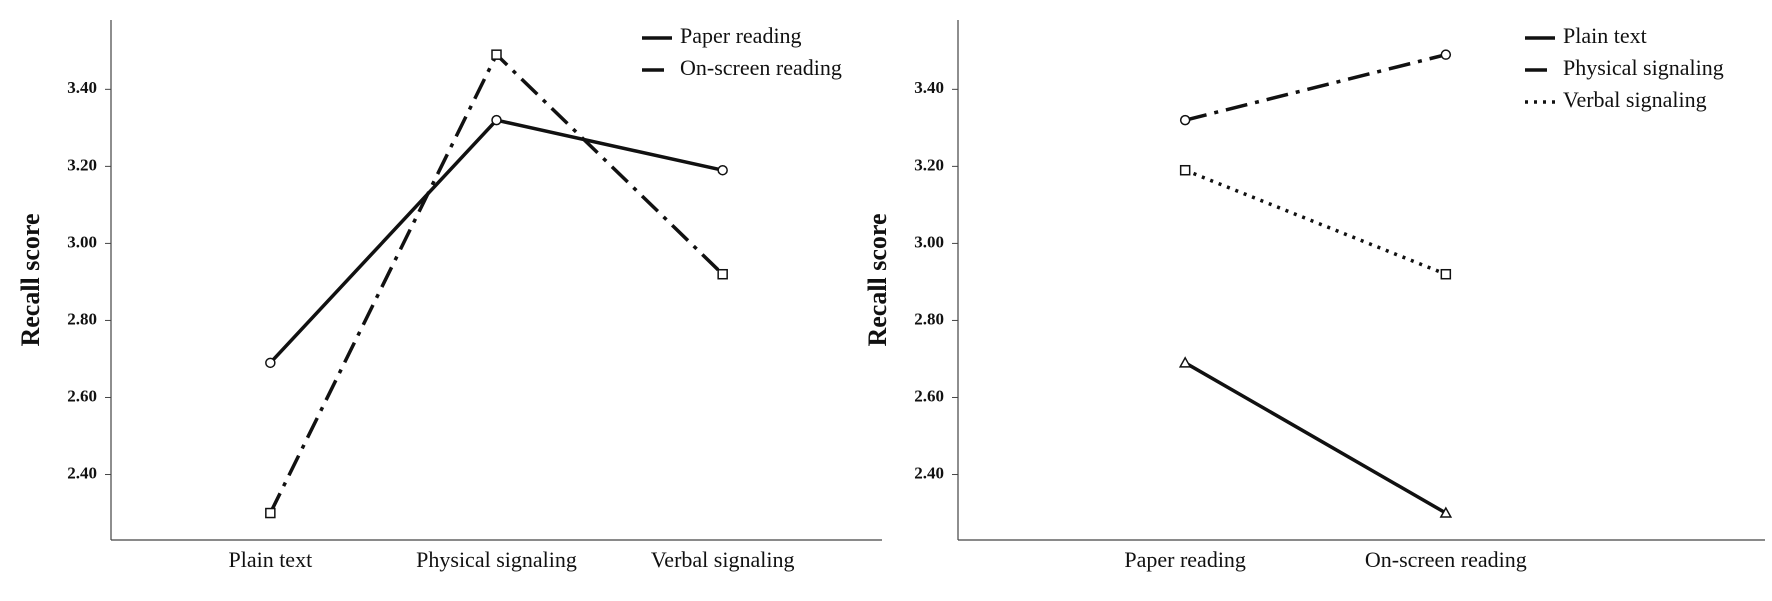 The width and height of the screenshot is (1772, 601). Describe the element at coordinates (1446, 559) in the screenshot. I see `x-tick-label: On-screen reading` at that location.